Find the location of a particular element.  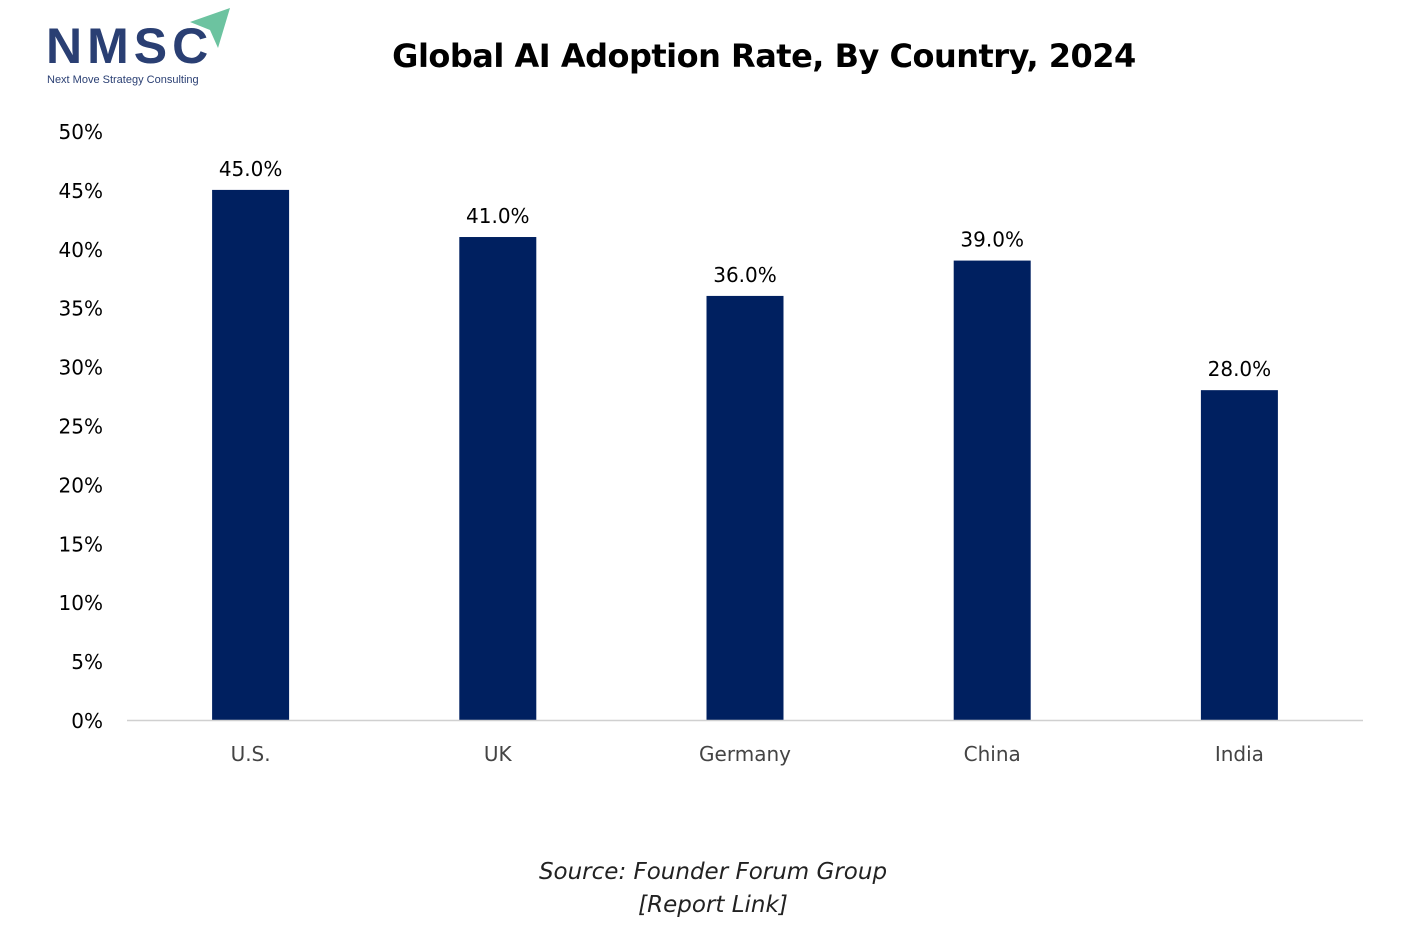

logo-tagline: Next Move Strategy Consulting is located at coordinates (123, 80).